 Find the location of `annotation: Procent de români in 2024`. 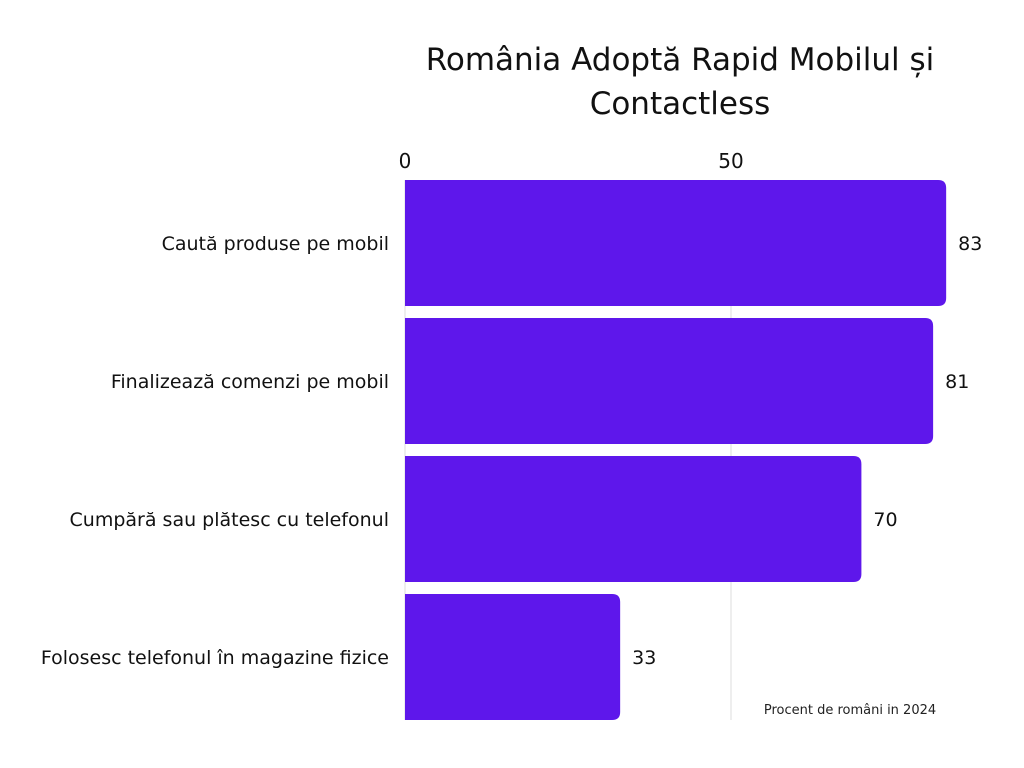

annotation: Procent de români in 2024 is located at coordinates (850, 710).